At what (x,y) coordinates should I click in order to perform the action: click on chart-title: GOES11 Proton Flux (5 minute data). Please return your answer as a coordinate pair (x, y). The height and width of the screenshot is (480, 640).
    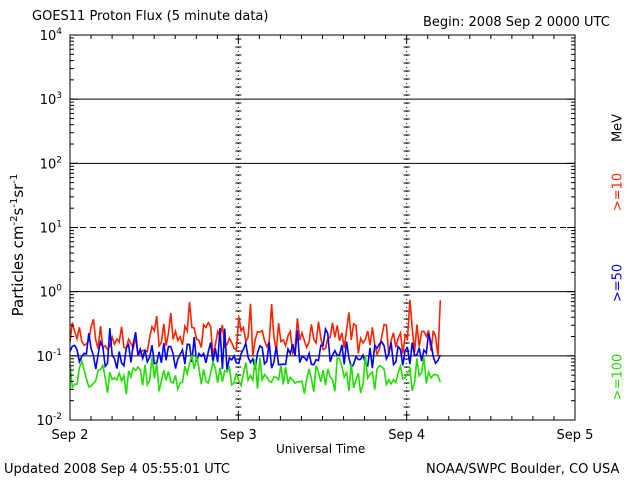
    Looking at the image, I should click on (150, 16).